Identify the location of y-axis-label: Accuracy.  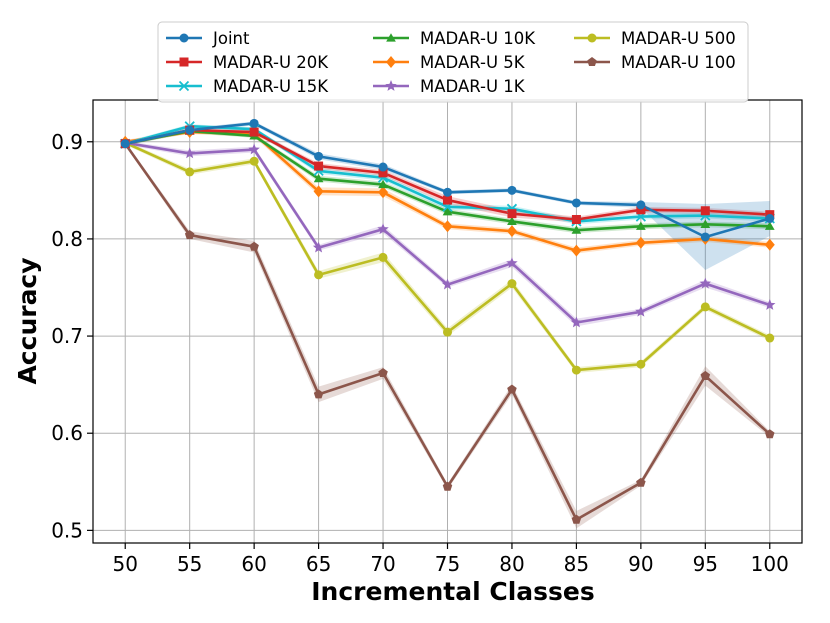
(27, 320).